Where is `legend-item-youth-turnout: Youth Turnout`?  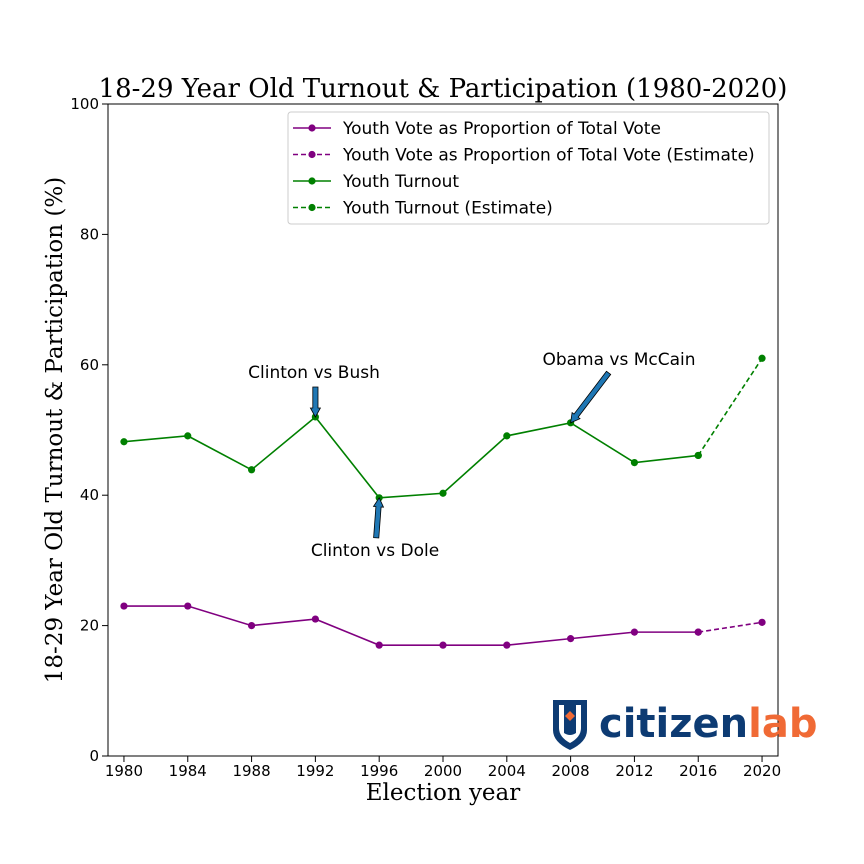
legend-item-youth-turnout: Youth Turnout is located at coordinates (376, 182).